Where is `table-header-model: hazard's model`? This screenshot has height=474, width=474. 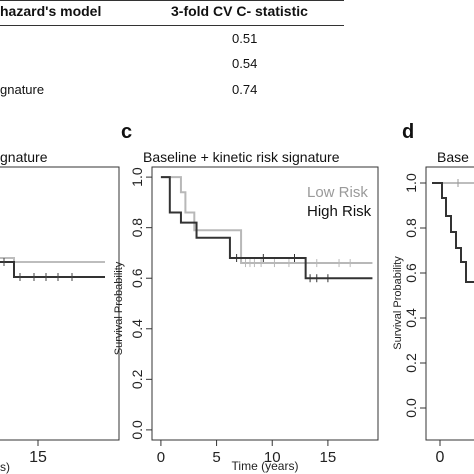
table-header-model: hazard's model is located at coordinates (51, 11).